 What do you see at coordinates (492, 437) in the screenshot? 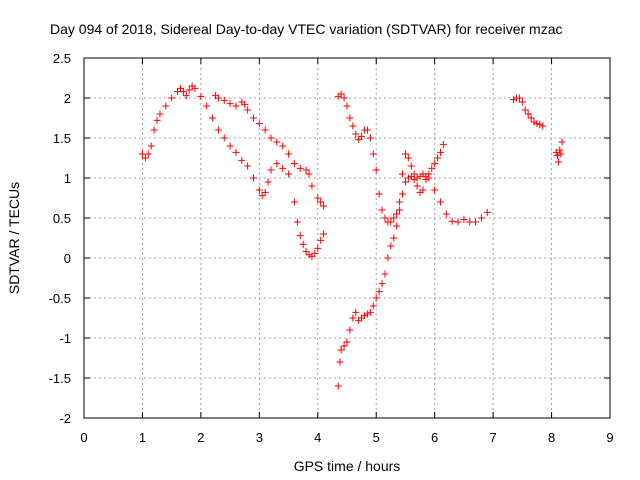
I see `x-tick-label: 7` at bounding box center [492, 437].